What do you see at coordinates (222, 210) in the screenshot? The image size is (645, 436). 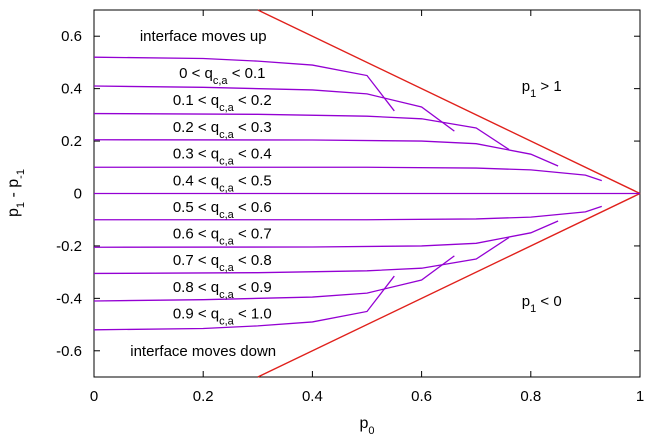 I see `band-label: 0.5 < qc,a < 0.6` at bounding box center [222, 210].